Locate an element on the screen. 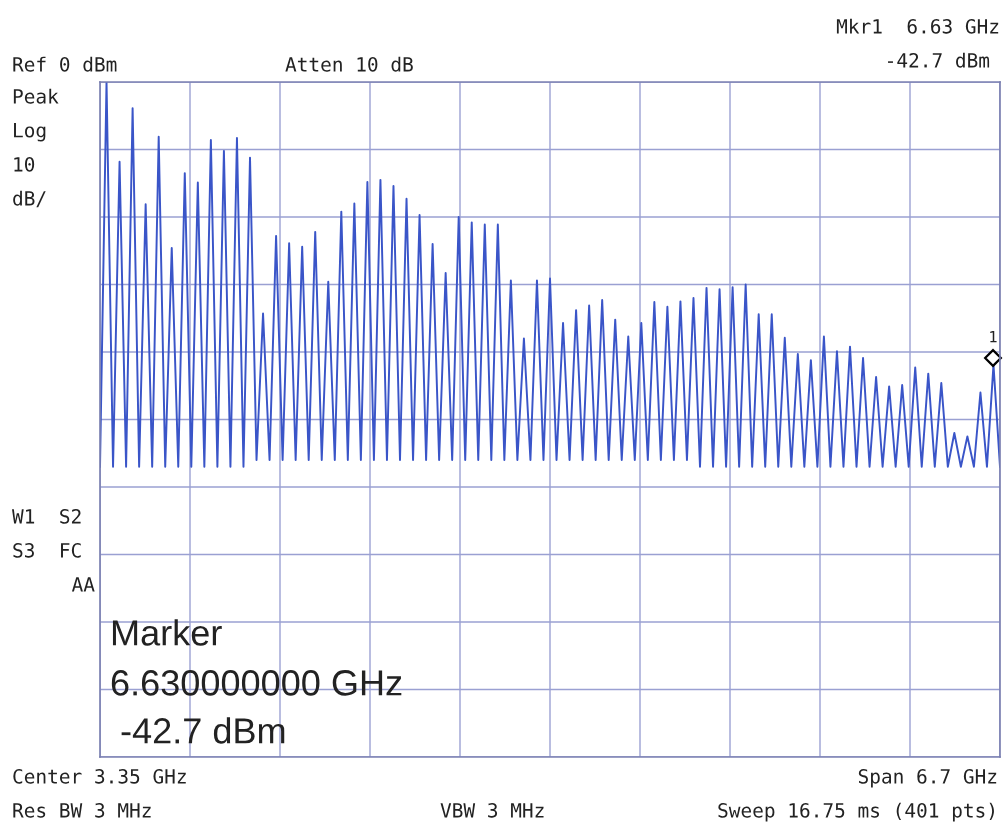 Image resolution: width=1003 pixels, height=827 pixels. text: S3 FC is located at coordinates (47, 550).